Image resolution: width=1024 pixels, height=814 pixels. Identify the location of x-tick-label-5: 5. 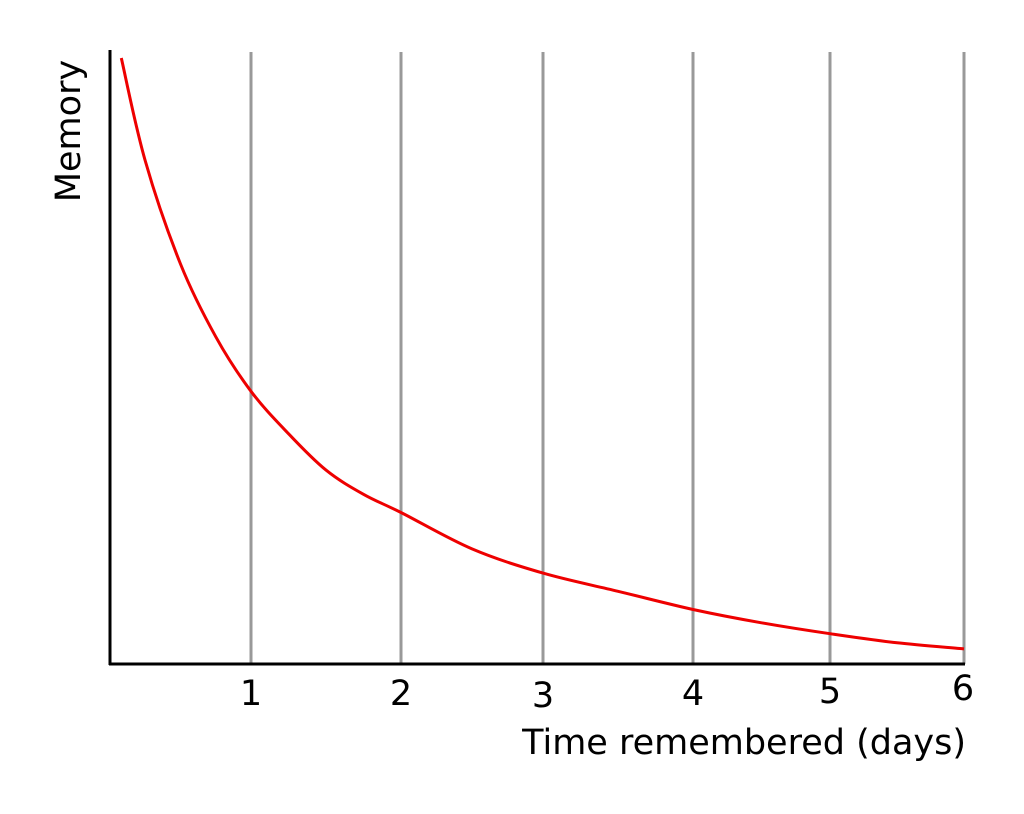
(830, 692).